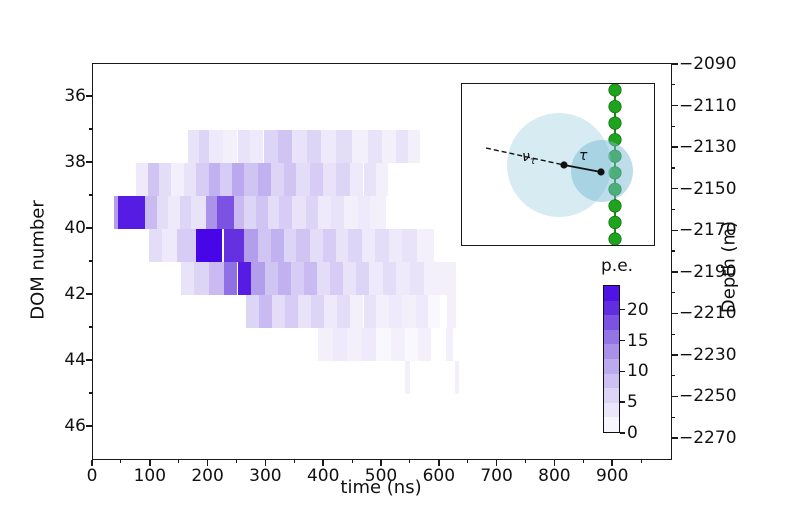 The image size is (800, 530). What do you see at coordinates (323, 476) in the screenshot?
I see `x-tick-label: 400` at bounding box center [323, 476].